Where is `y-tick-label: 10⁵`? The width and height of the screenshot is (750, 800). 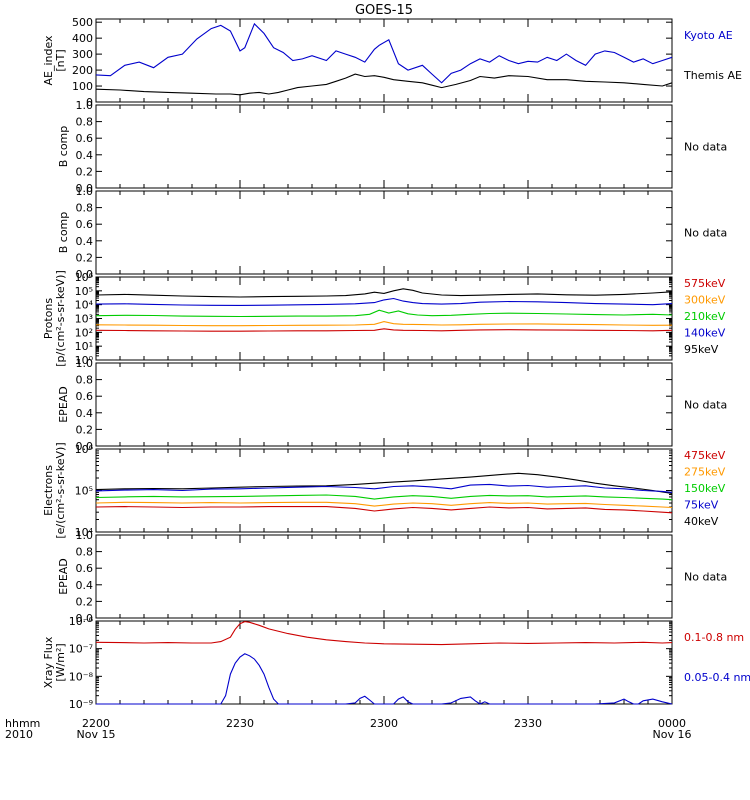 y-tick-label: 10⁵ is located at coordinates (84, 291).